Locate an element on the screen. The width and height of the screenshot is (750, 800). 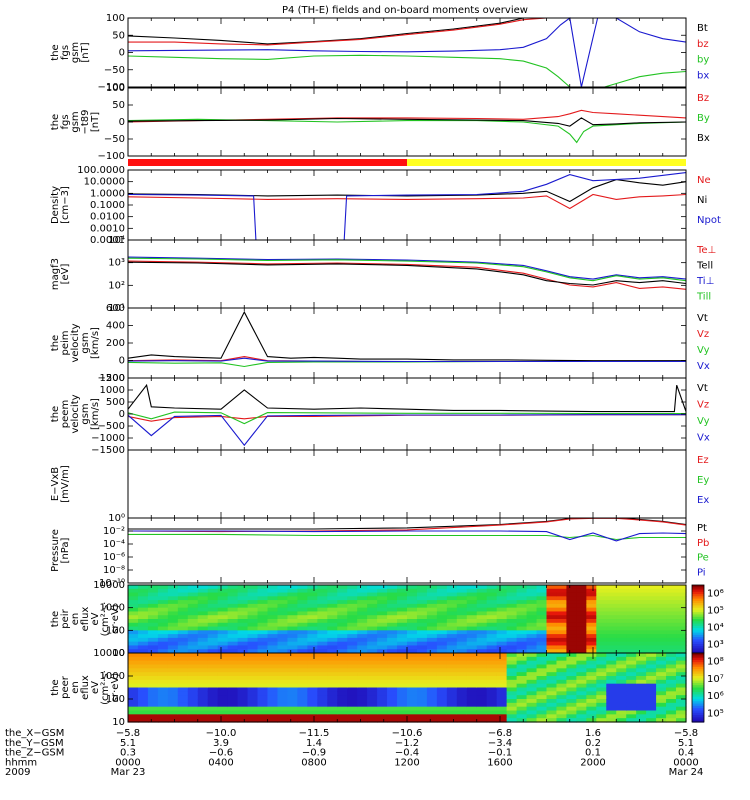
panel-frame is located at coordinates (407, 52).